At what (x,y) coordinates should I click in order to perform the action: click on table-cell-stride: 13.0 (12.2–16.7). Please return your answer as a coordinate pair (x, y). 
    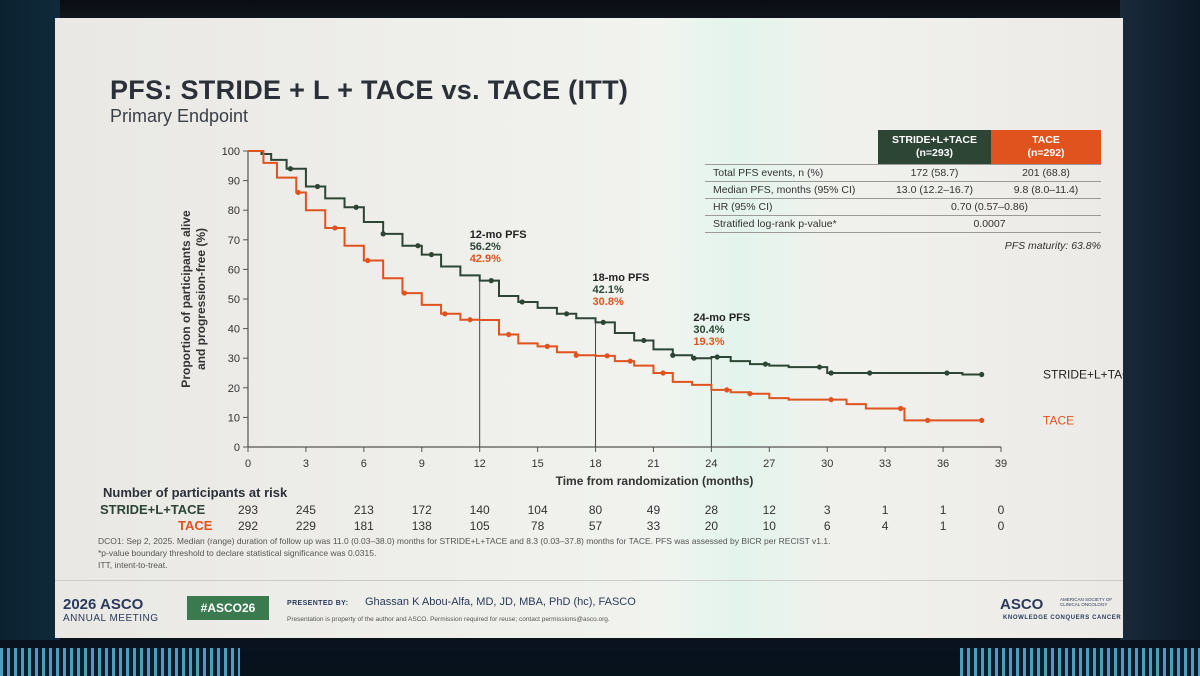
    Looking at the image, I should click on (934, 190).